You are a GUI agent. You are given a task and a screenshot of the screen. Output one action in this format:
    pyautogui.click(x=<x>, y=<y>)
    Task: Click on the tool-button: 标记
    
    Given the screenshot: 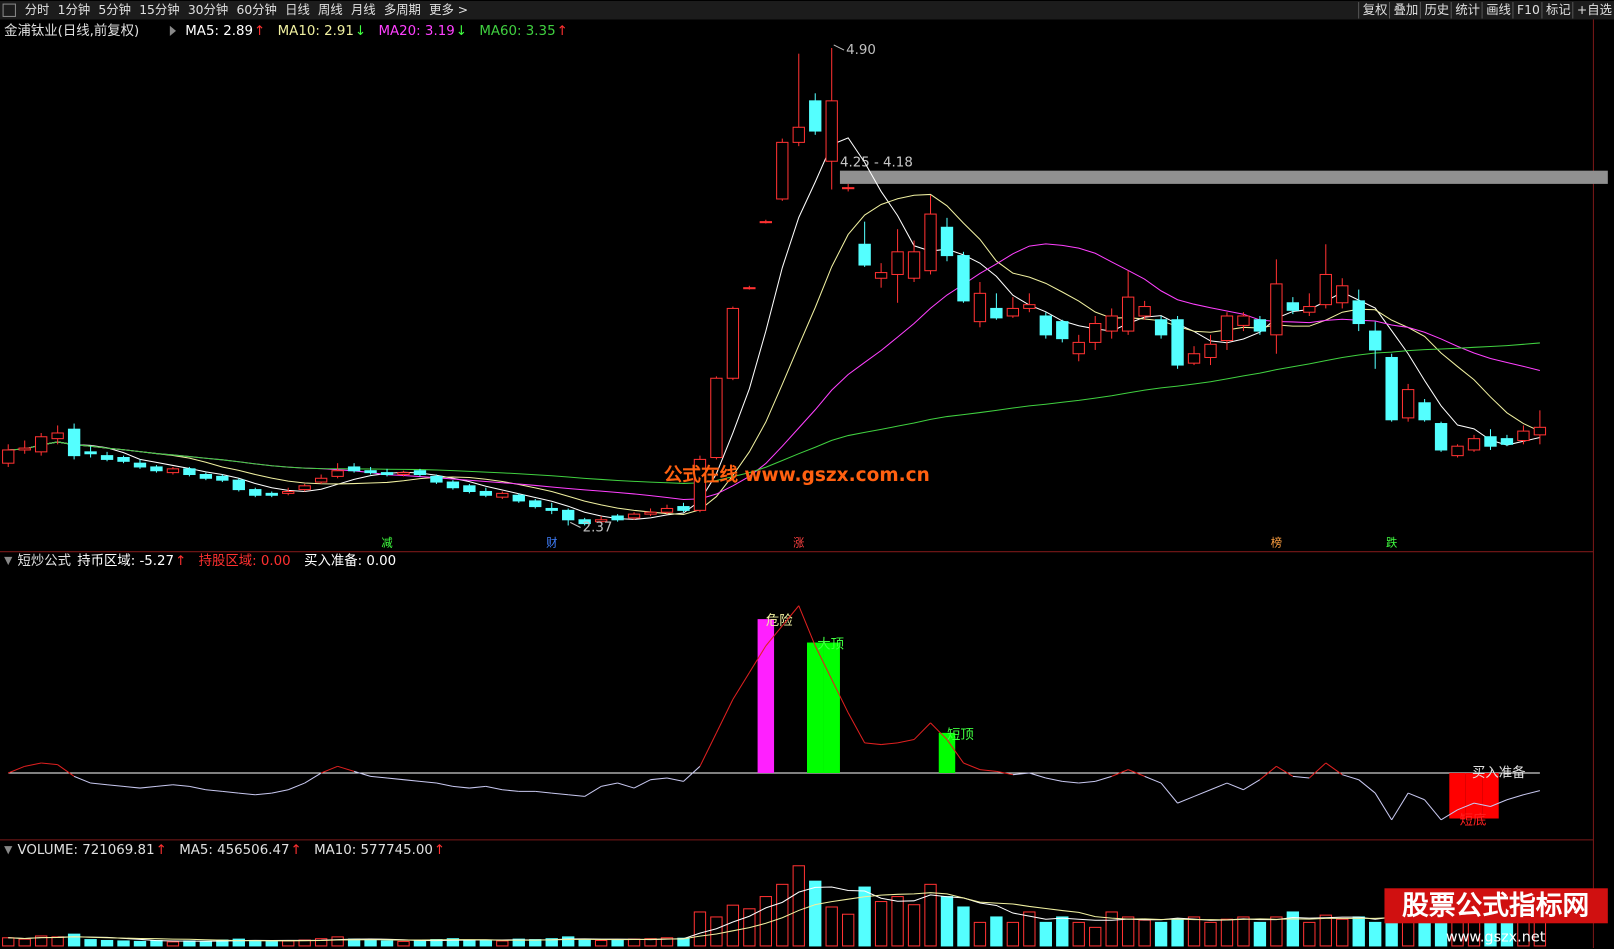 What is the action you would take?
    pyautogui.click(x=1558, y=10)
    